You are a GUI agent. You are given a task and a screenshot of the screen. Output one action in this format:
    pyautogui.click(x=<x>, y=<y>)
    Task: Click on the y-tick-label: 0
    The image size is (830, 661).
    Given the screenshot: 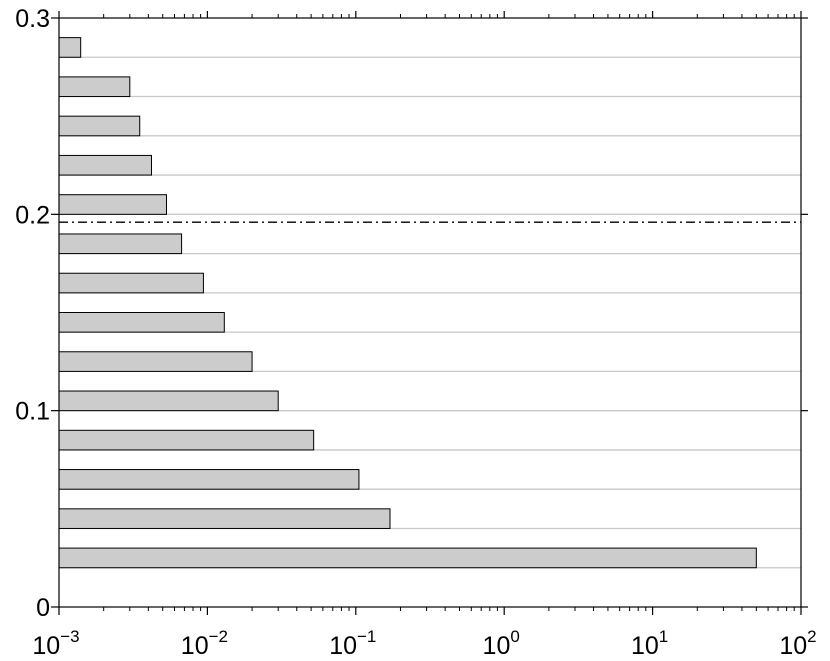 What is the action you would take?
    pyautogui.click(x=43, y=608)
    